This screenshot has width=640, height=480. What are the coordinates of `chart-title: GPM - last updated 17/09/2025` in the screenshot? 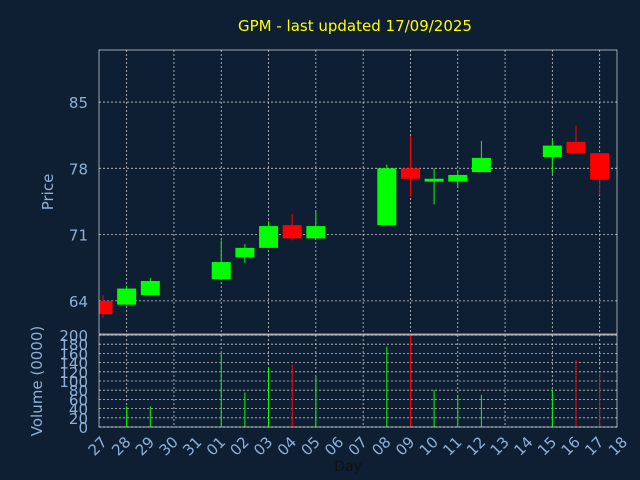 It's located at (355, 26).